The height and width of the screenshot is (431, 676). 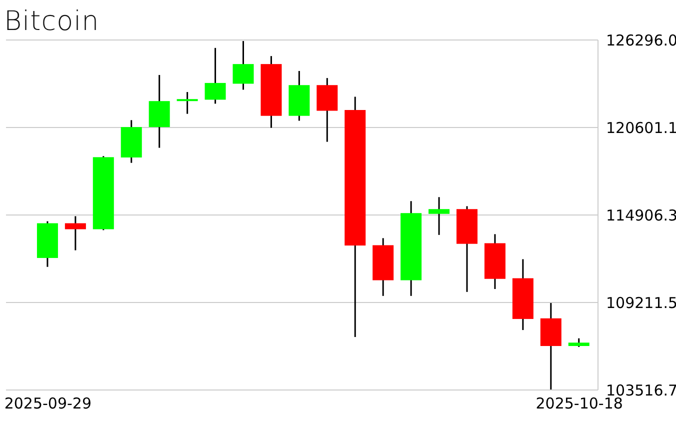 I want to click on x-tick-label: 2025-09-29, so click(x=48, y=403).